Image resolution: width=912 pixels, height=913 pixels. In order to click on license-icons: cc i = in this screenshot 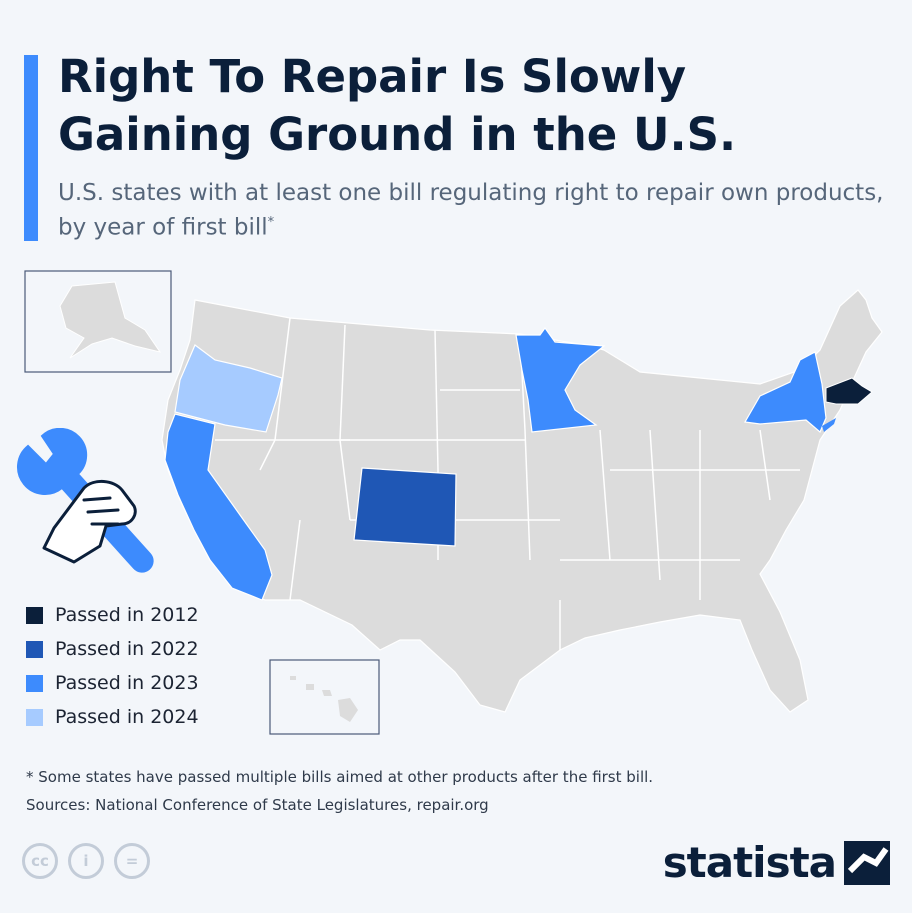, I will do `click(86, 861)`.